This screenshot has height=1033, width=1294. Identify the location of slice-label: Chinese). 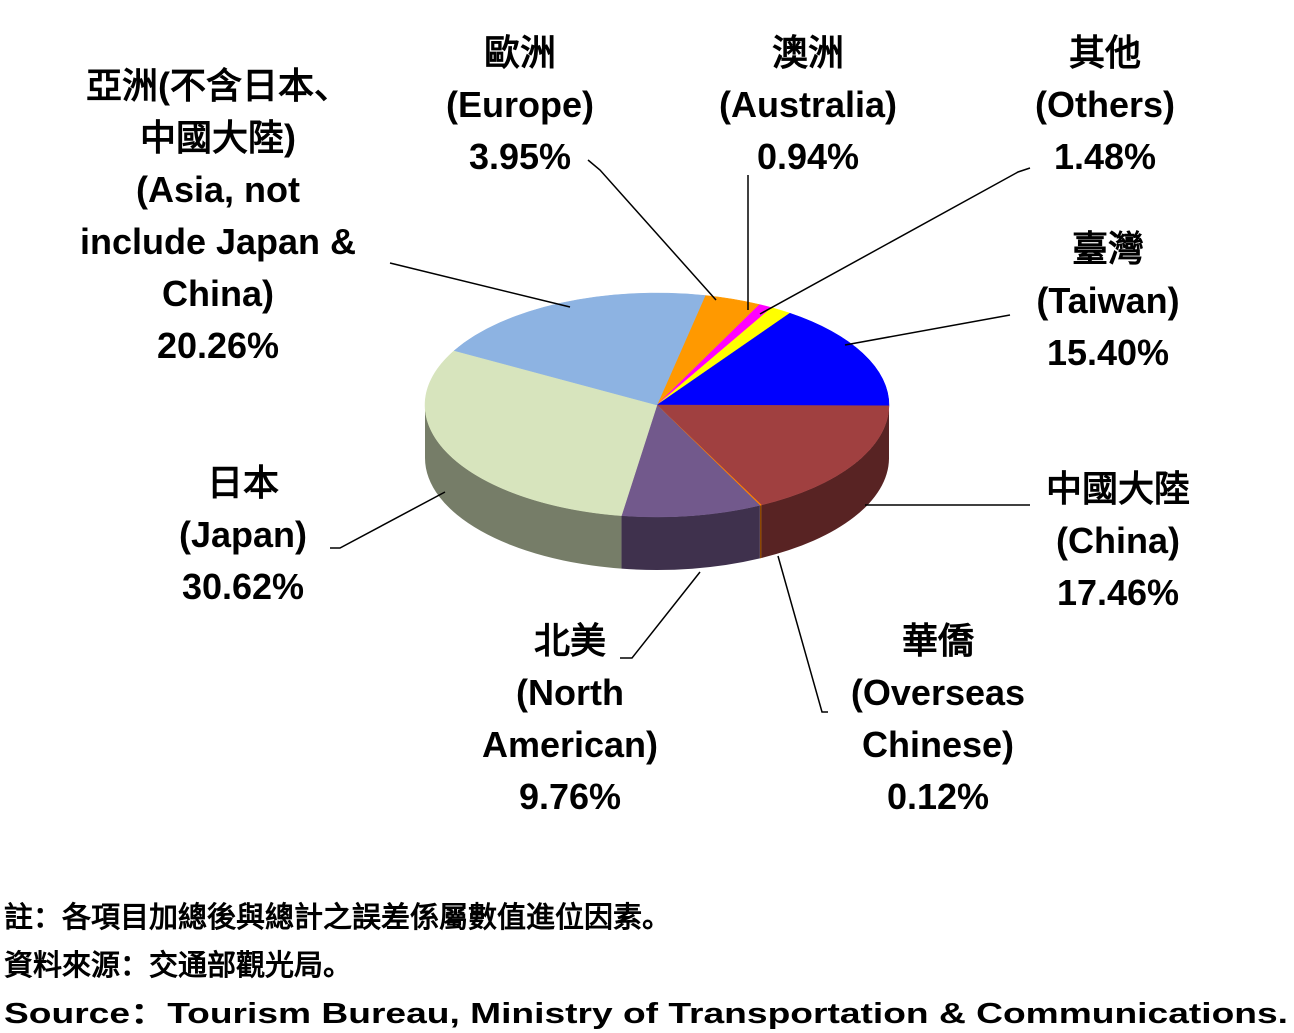
(938, 744).